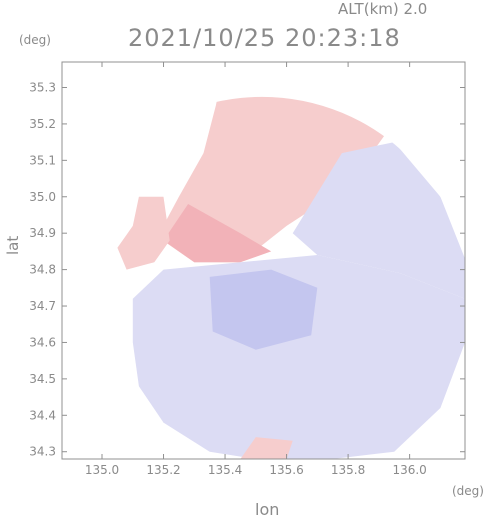 The height and width of the screenshot is (521, 491). I want to click on y-tick-label: 34.9, so click(42, 233).